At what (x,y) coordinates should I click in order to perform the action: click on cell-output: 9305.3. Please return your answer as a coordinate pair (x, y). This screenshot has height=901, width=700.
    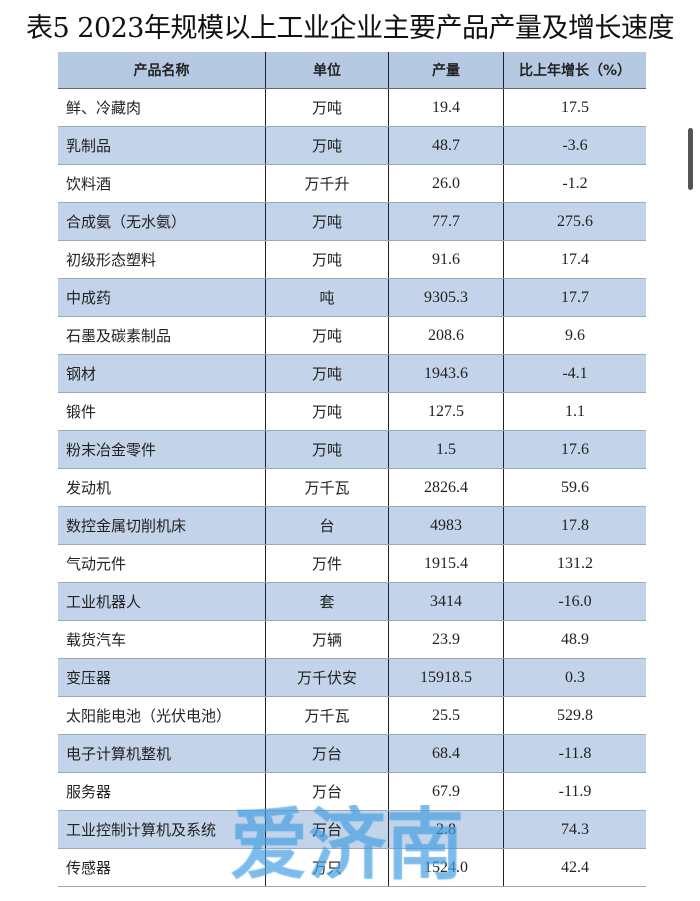
    Looking at the image, I should click on (446, 297).